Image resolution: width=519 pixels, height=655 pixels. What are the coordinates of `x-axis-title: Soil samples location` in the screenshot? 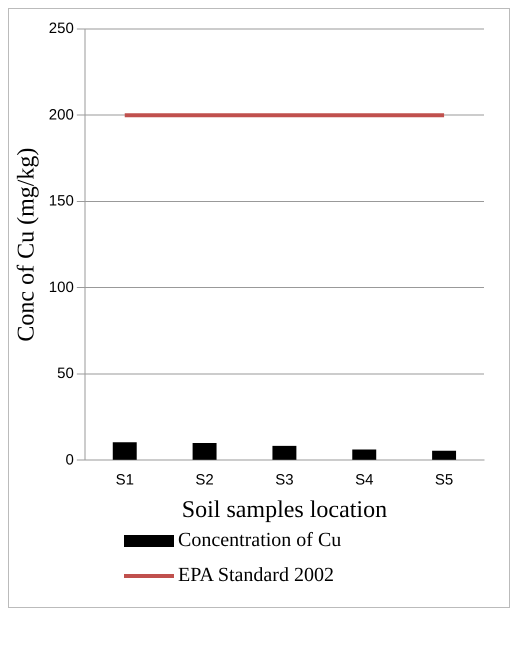 It's located at (285, 509).